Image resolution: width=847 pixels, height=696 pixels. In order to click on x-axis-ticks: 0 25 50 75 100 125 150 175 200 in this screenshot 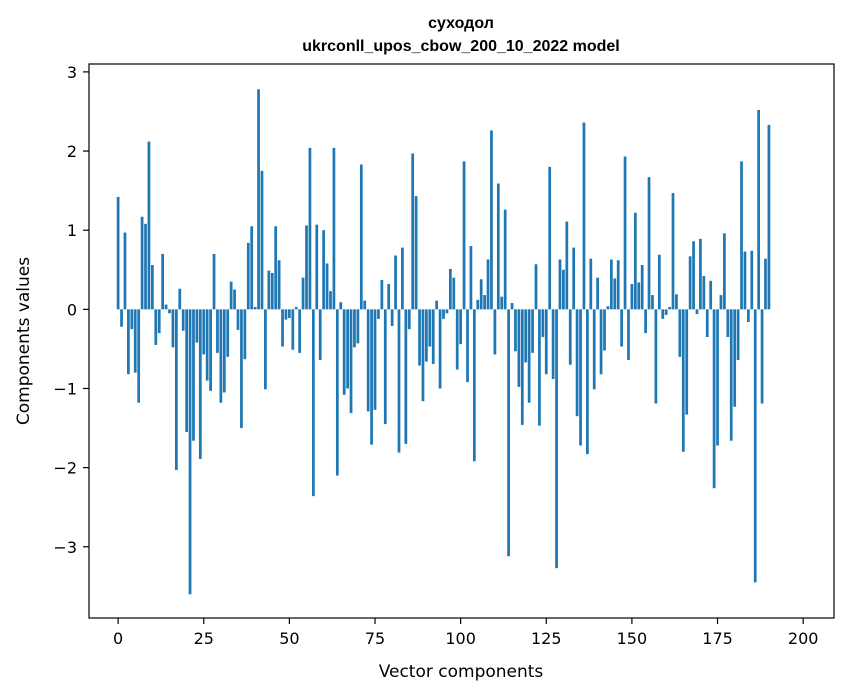, I will do `click(465, 633)`.